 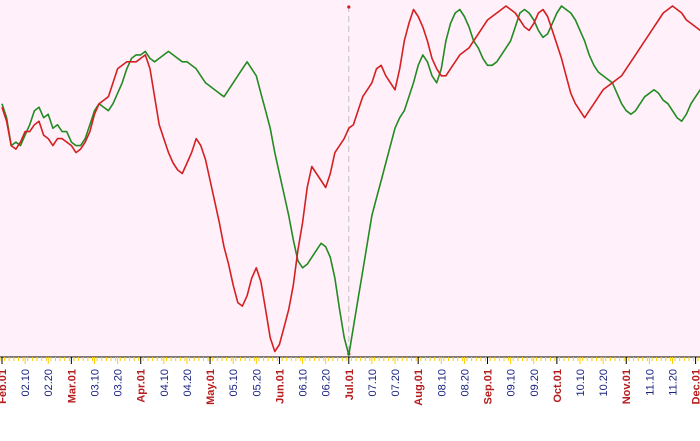 I want to click on x-tick-label: 08.10, so click(x=442, y=383).